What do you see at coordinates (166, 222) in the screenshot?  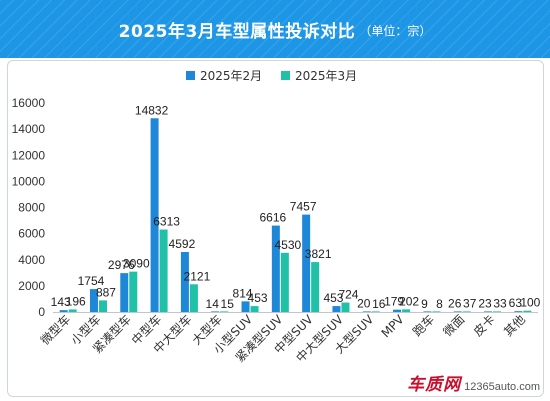 I see `data-label: 6313` at bounding box center [166, 222].